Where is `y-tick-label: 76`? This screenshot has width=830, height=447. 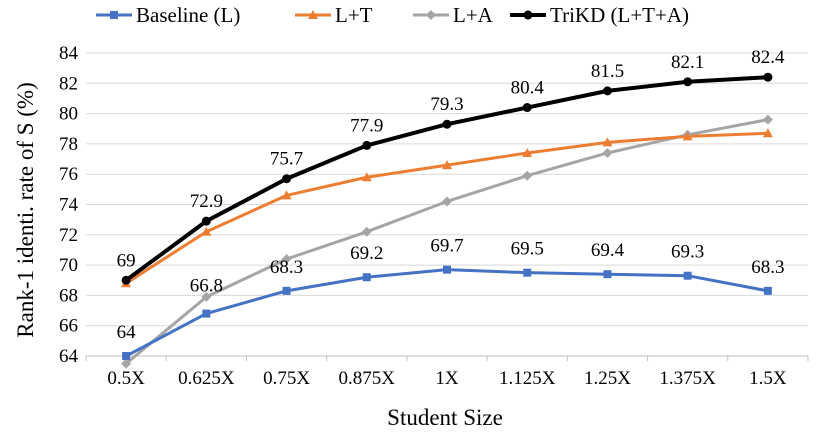
y-tick-label: 76 is located at coordinates (68, 174).